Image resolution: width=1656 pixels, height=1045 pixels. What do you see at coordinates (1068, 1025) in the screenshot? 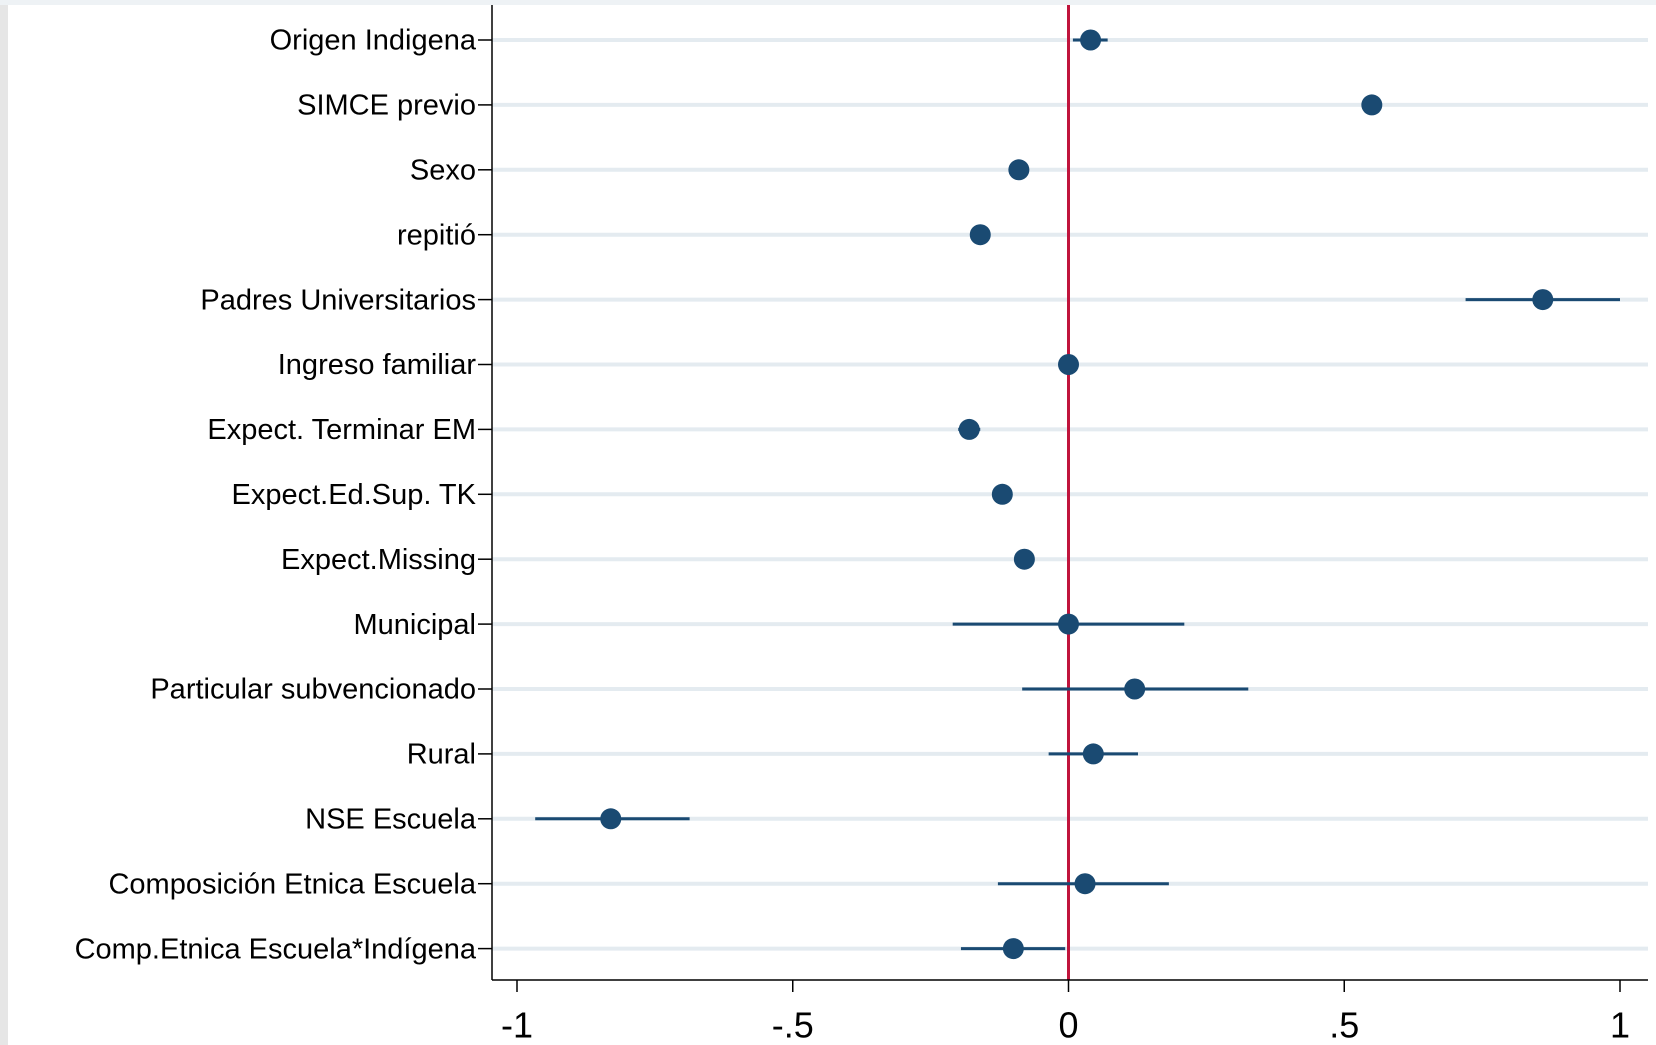
I see `x-tick-label: 0` at bounding box center [1068, 1025].